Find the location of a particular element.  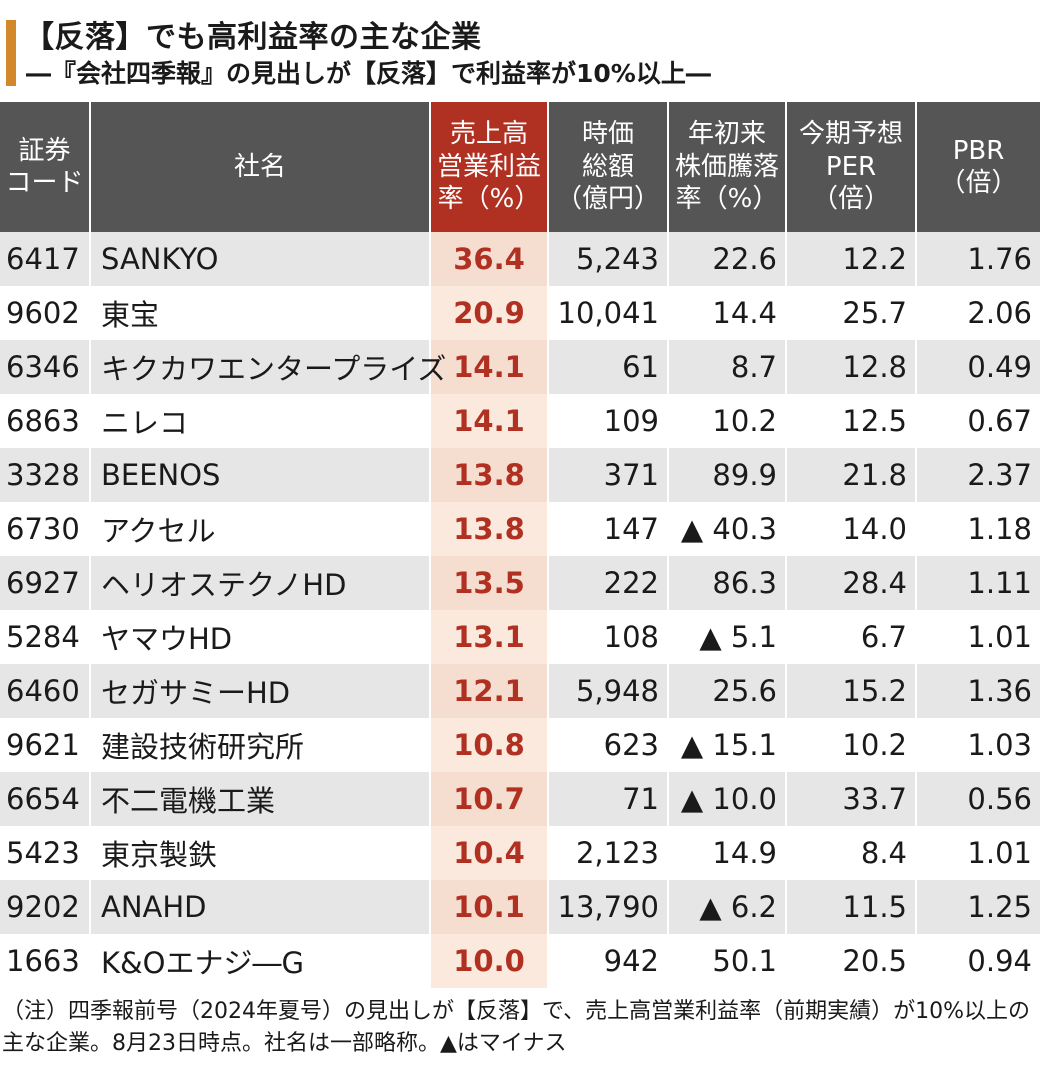

page-title: 【反落】でも高利益率の主な企業 is located at coordinates (253, 37).